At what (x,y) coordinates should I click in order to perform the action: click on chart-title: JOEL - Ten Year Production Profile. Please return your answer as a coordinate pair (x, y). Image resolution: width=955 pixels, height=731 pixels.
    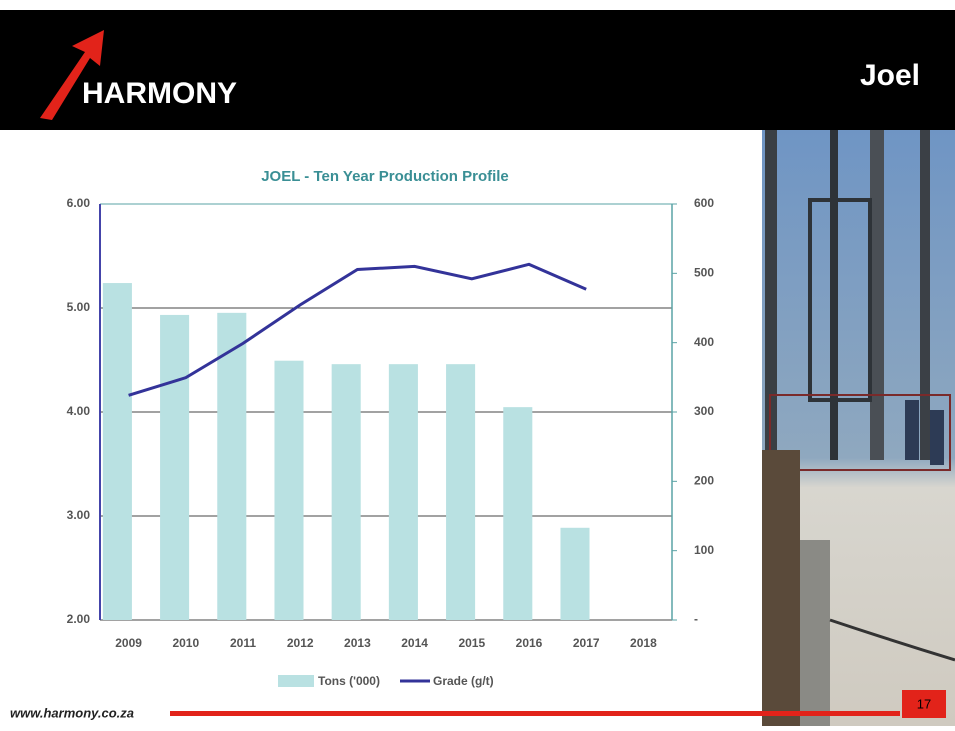
    Looking at the image, I should click on (385, 176).